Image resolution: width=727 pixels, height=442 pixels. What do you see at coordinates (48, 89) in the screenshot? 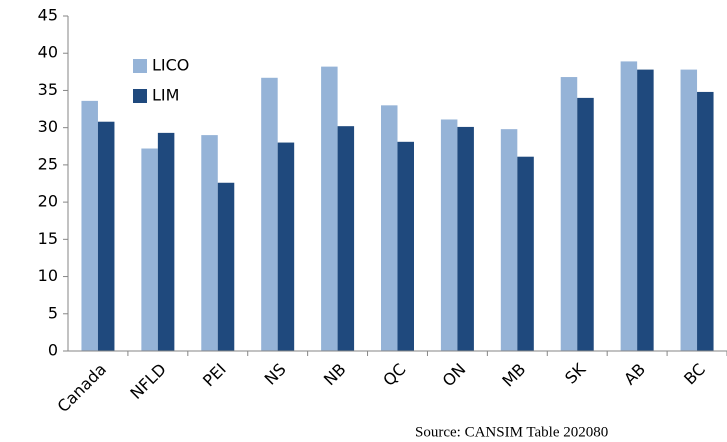
I see `y-tick-label: 35` at bounding box center [48, 89].